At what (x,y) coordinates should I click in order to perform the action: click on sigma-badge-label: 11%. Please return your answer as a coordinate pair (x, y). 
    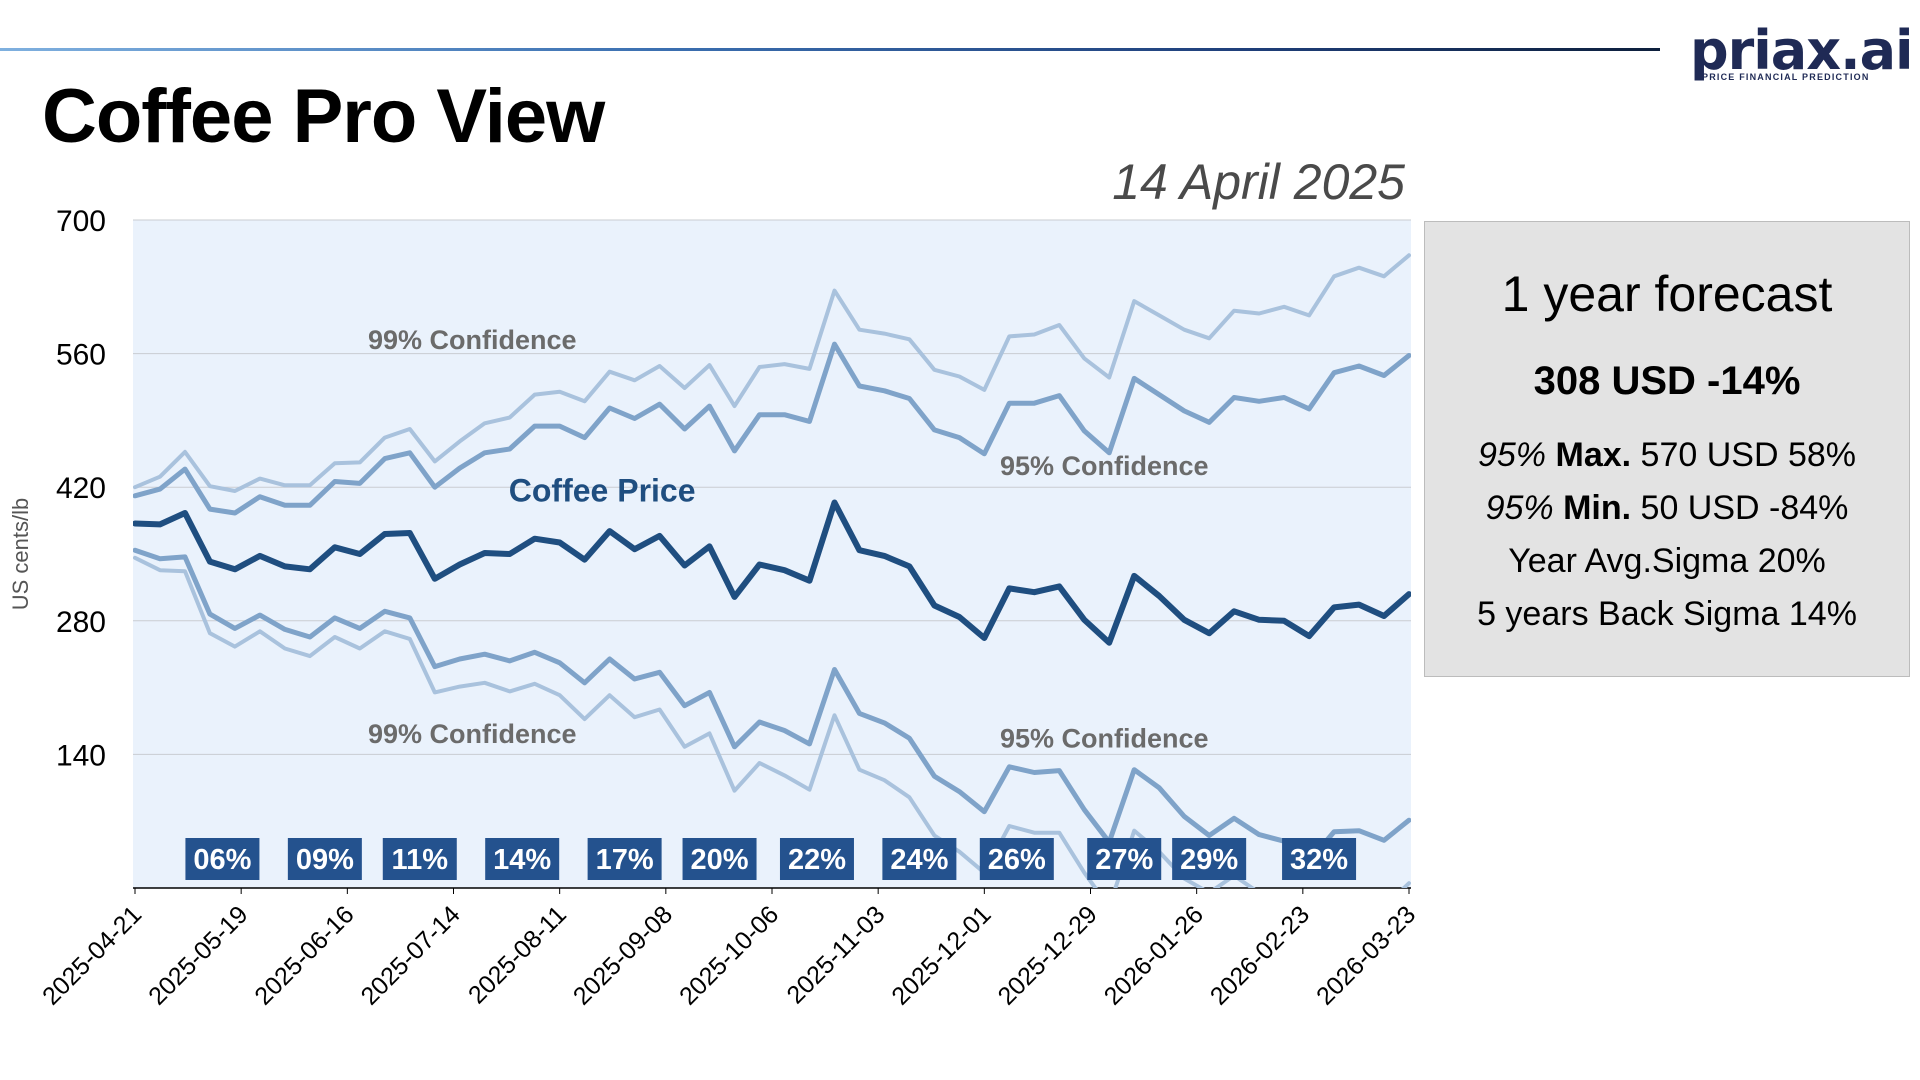
    Looking at the image, I should click on (420, 860).